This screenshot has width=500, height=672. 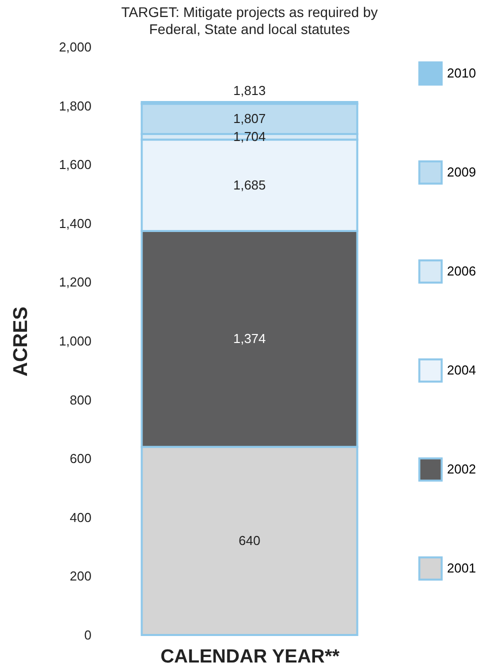 I want to click on y-tick-label: 800, so click(x=81, y=400).